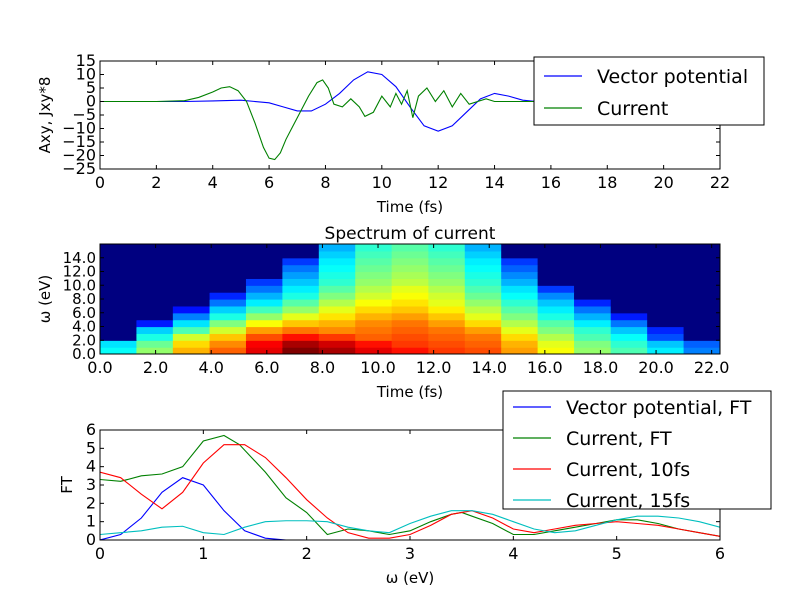 The height and width of the screenshot is (600, 800). Describe the element at coordinates (434, 367) in the screenshot. I see `x-tick-label: 12.0` at that location.